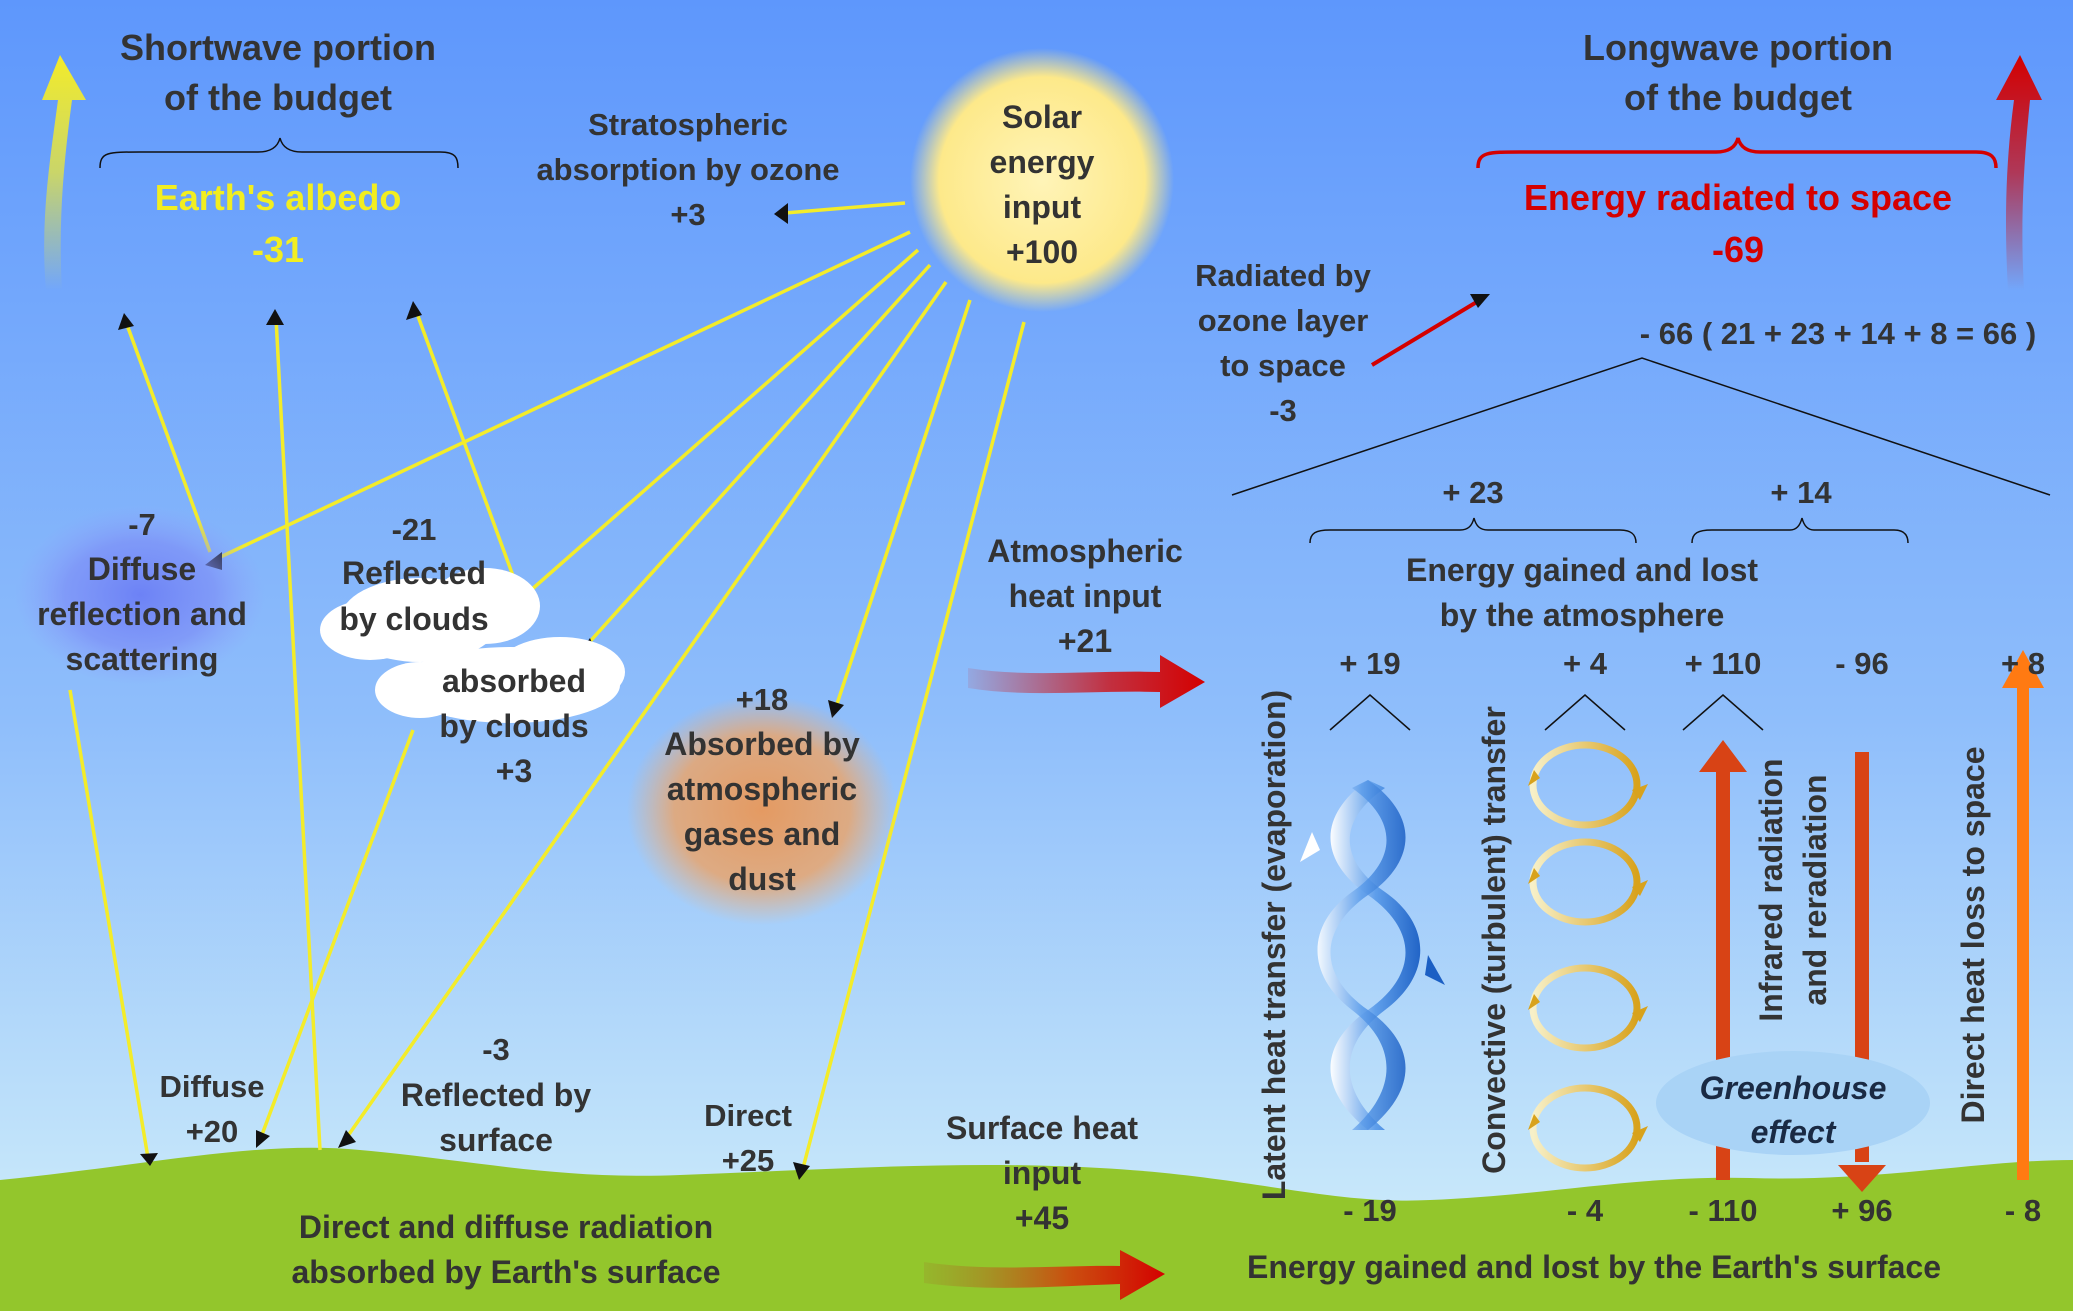 Image resolution: width=2073 pixels, height=1311 pixels. What do you see at coordinates (513, 726) in the screenshot?
I see `absorbed-clouds-line2: by clouds` at bounding box center [513, 726].